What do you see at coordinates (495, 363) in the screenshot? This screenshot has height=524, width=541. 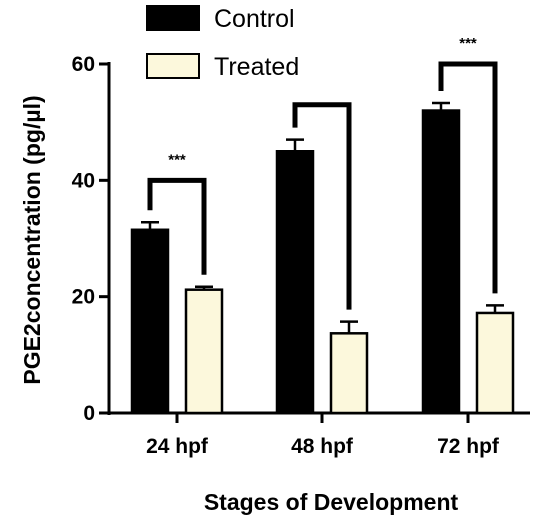 I see `bar-treated-72-hpf` at bounding box center [495, 363].